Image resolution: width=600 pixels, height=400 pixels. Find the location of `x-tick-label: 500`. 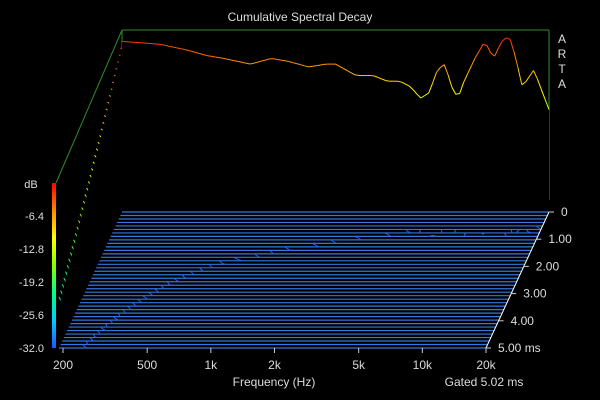

x-tick-label: 500 is located at coordinates (147, 365).